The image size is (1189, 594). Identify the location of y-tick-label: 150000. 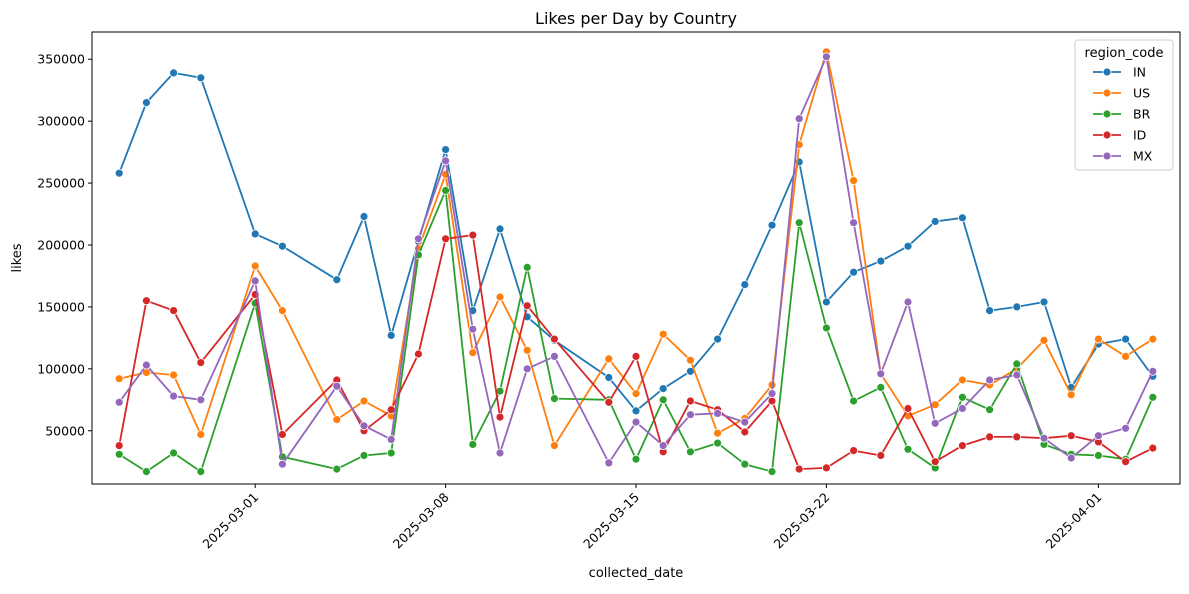
(61, 306).